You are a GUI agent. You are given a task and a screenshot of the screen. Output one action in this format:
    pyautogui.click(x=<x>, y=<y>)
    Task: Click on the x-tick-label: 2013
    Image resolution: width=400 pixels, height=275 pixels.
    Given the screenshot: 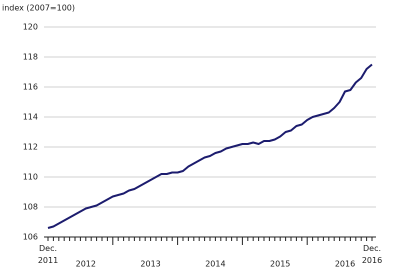 What is the action you would take?
    pyautogui.click(x=150, y=264)
    